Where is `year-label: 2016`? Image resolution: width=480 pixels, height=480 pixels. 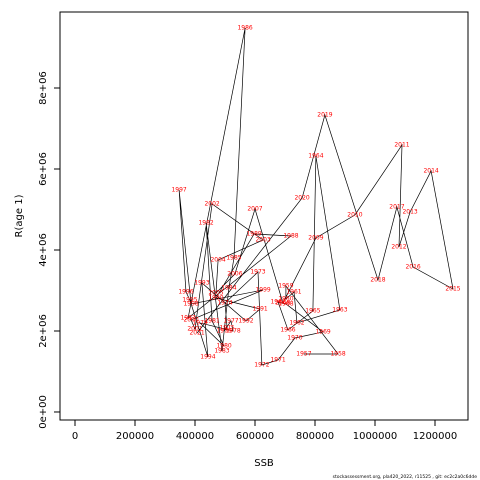 year-label: 2016 is located at coordinates (412, 267).